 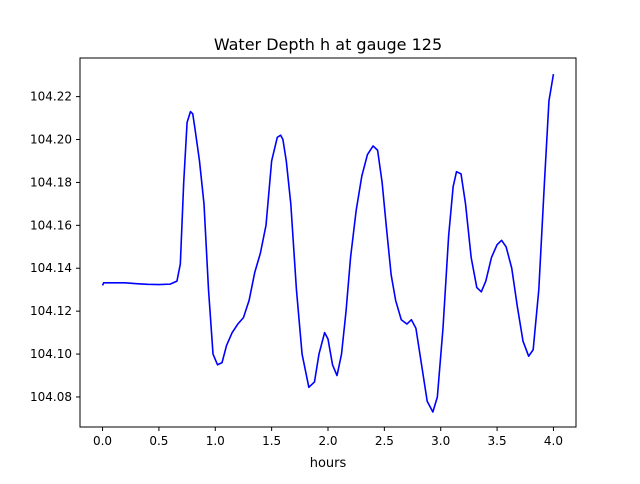 I want to click on x-tick-label: 4.0, so click(x=553, y=441).